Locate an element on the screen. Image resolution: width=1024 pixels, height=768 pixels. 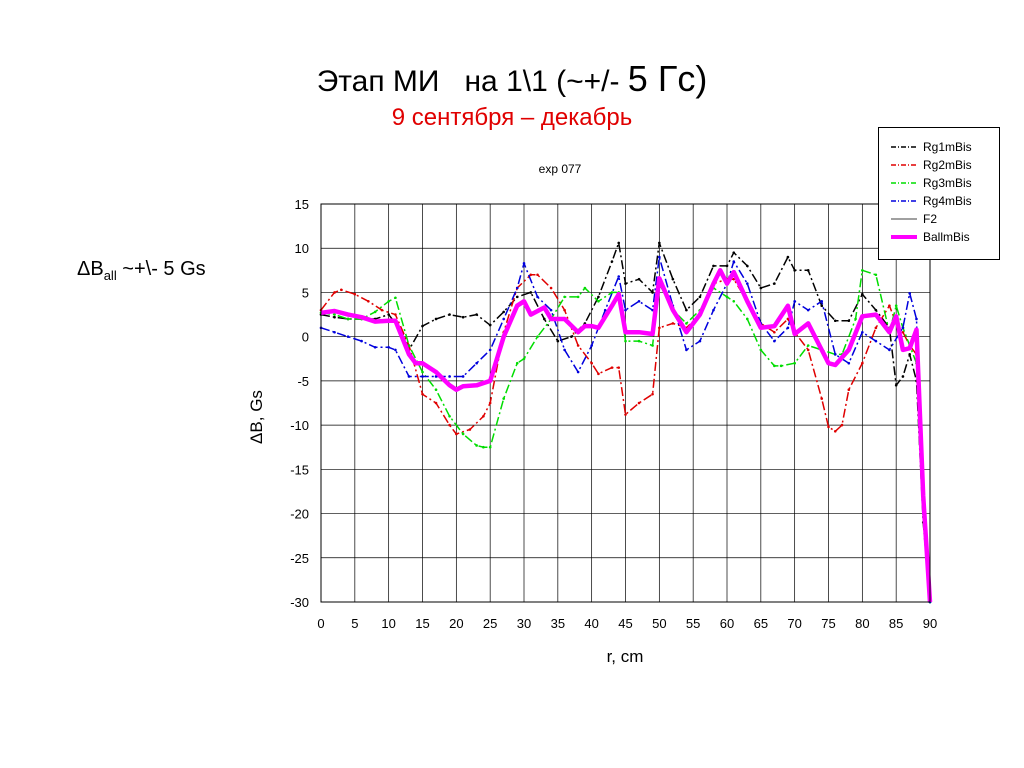
y-tick-label: 5 is located at coordinates (305, 292).